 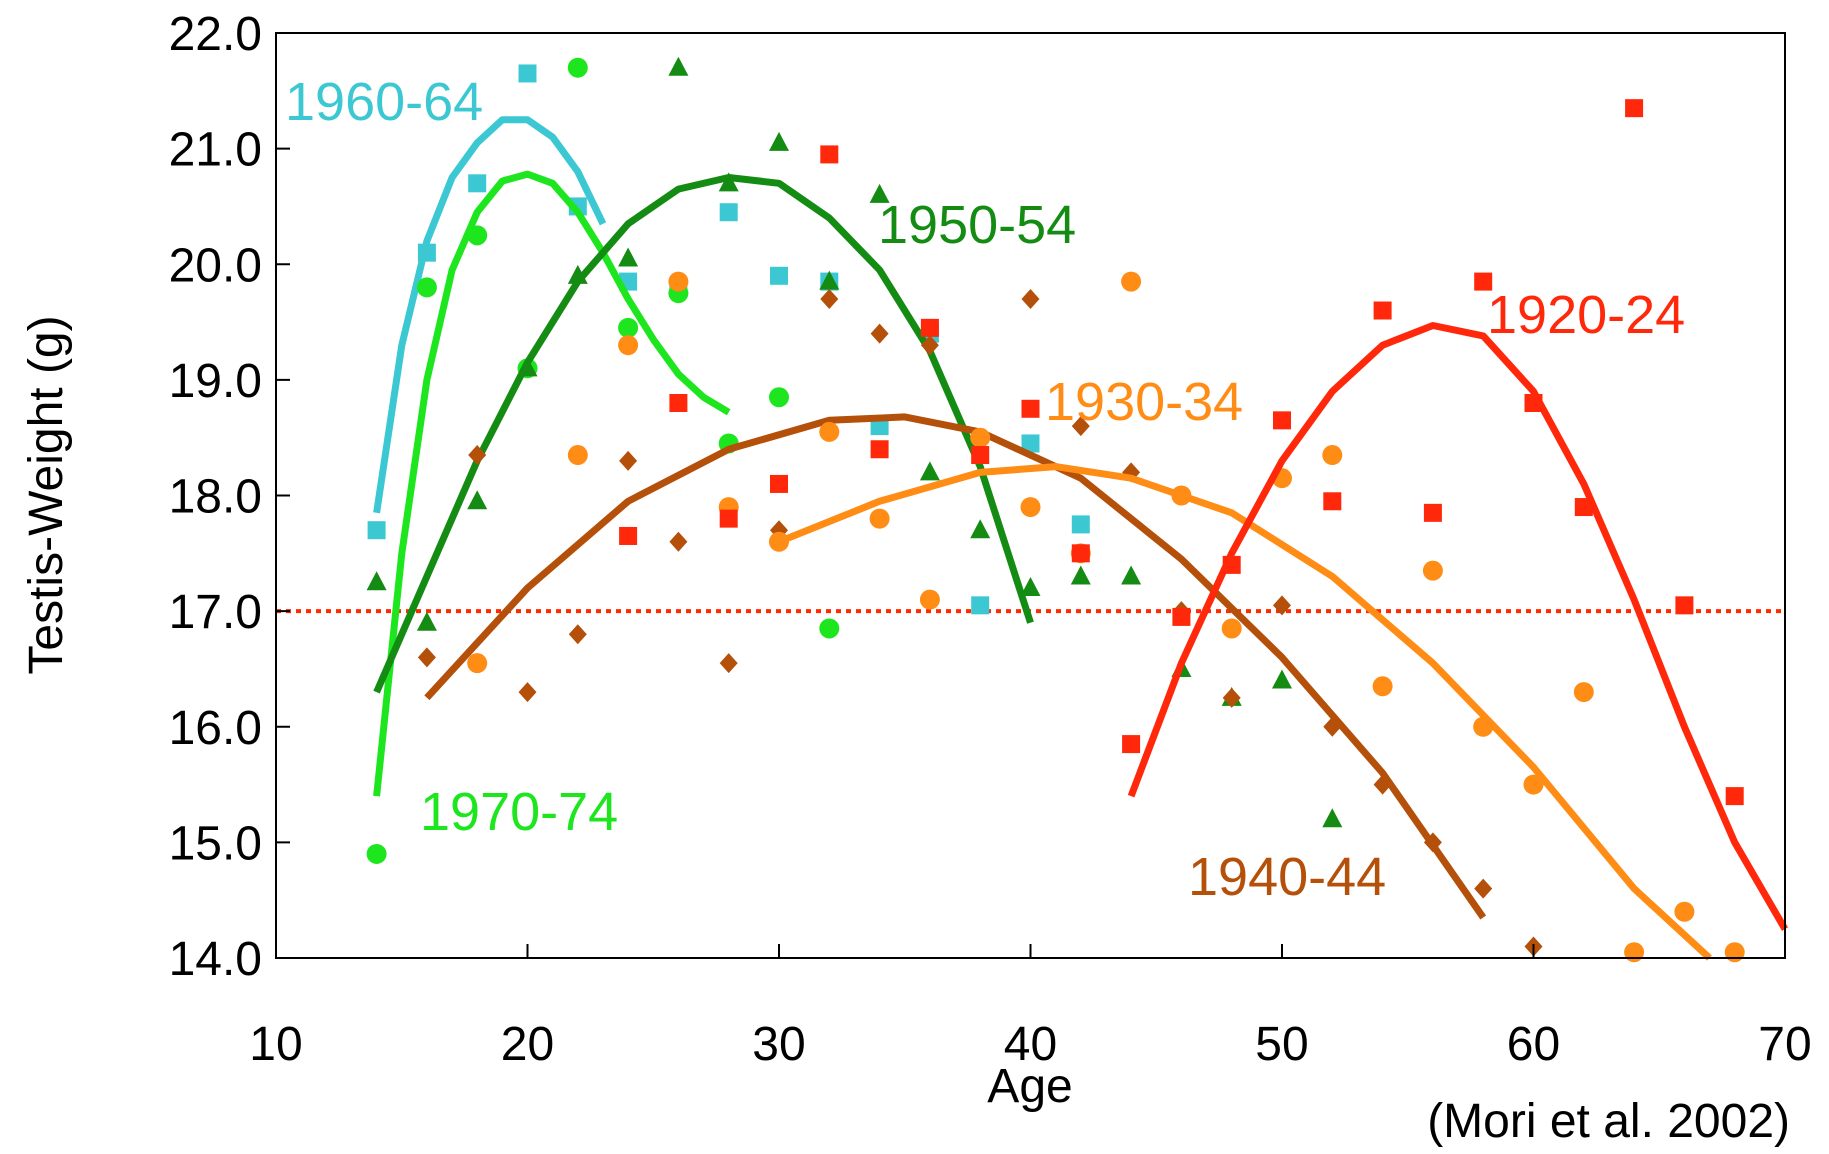 What do you see at coordinates (1287, 877) in the screenshot?
I see `series-label-1940-44: 1940-44` at bounding box center [1287, 877].